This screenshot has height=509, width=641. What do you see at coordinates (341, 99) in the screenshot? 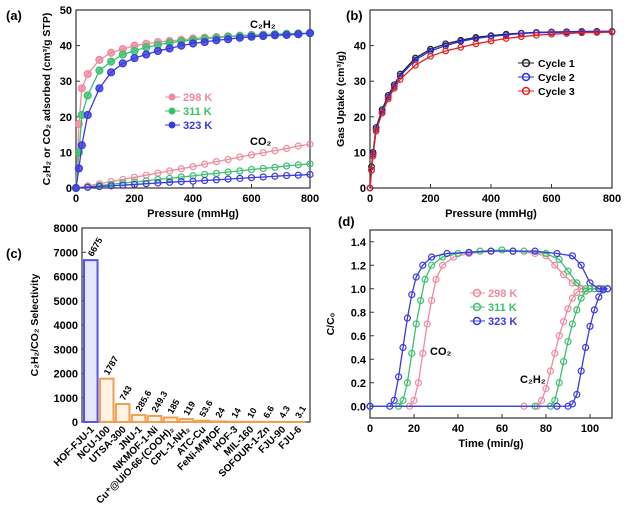
I see `y-axis-label: Gas Uptake (cm³/g)` at bounding box center [341, 99].